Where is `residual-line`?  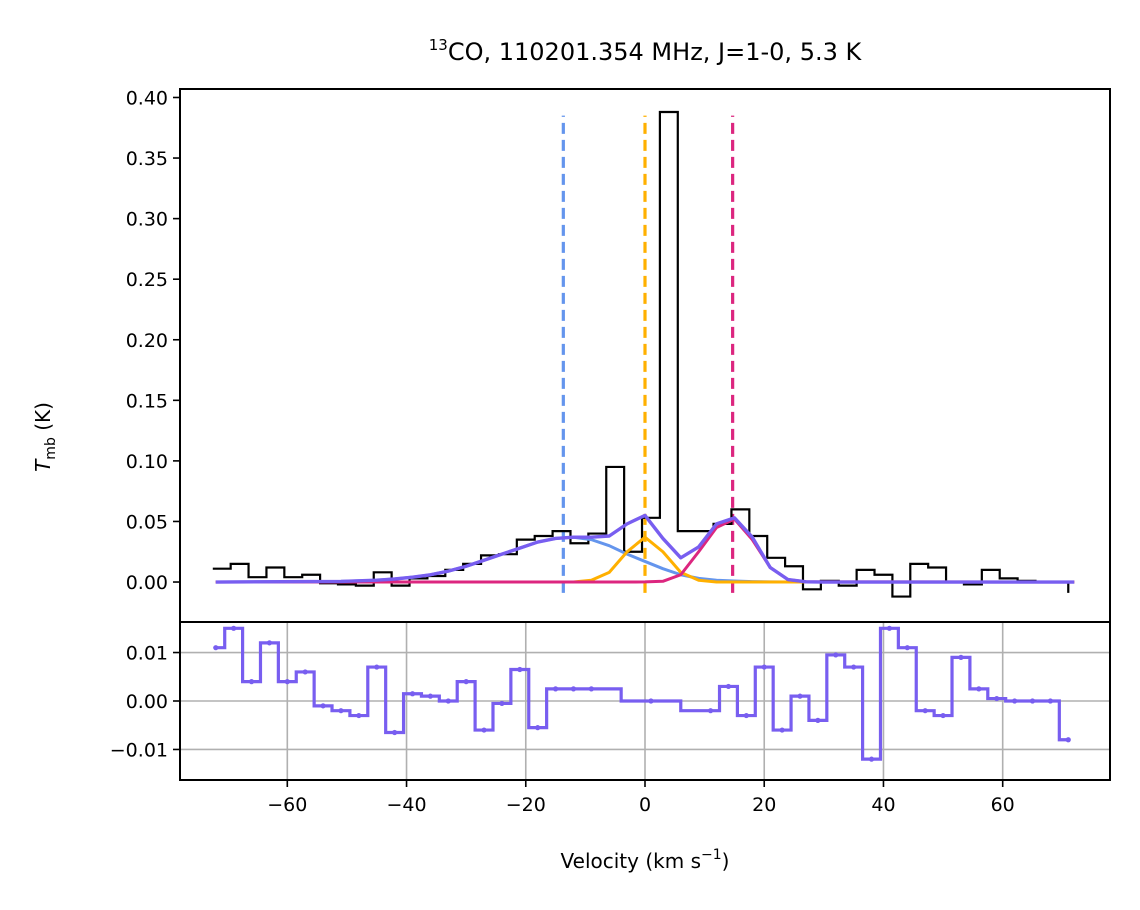 residual-line is located at coordinates (642, 693).